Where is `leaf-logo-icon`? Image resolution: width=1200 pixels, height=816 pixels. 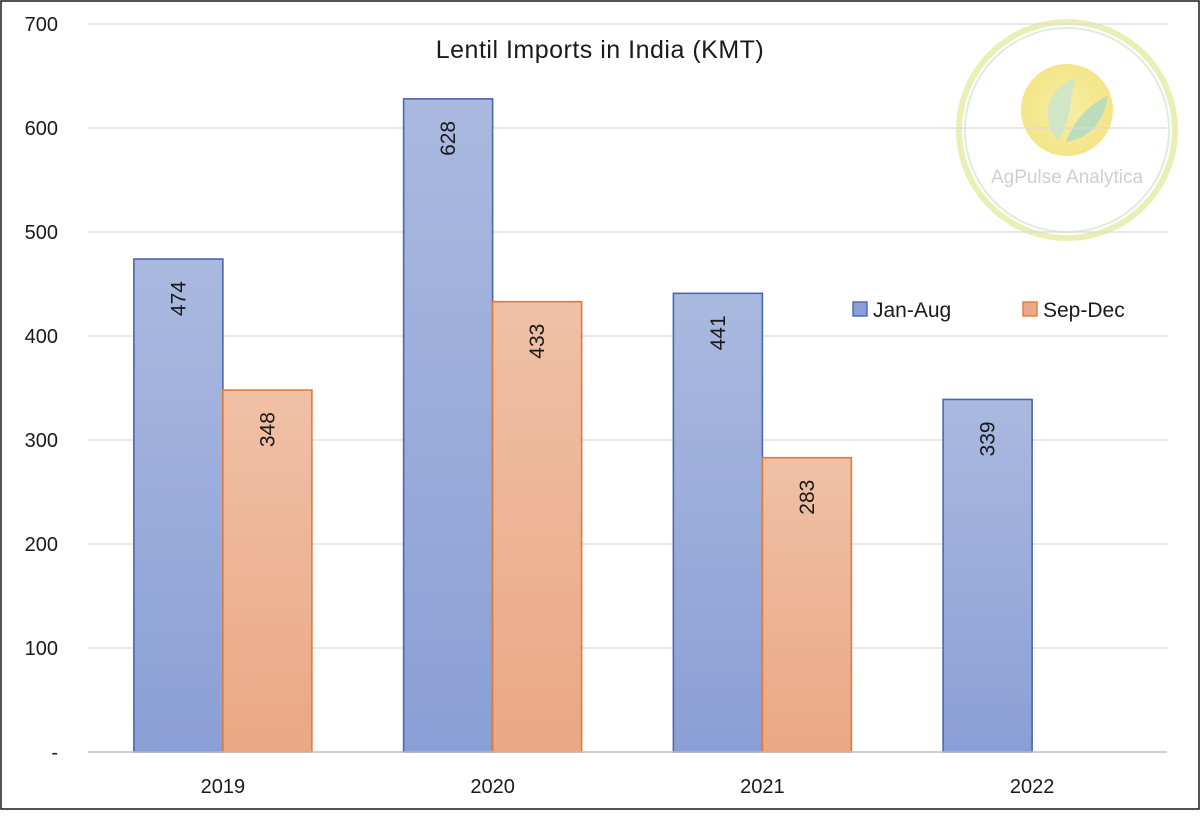 leaf-logo-icon is located at coordinates (1067, 110).